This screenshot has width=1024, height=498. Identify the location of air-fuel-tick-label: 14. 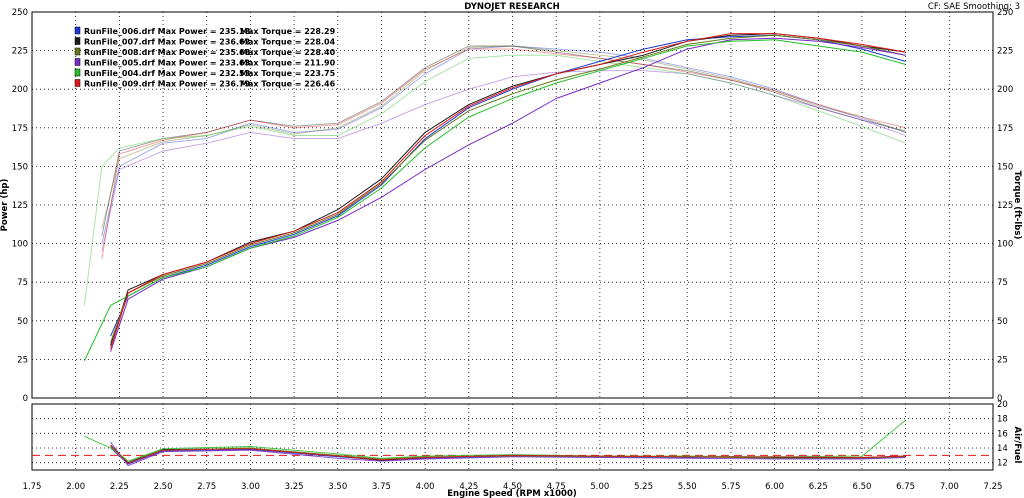
(1002, 449).